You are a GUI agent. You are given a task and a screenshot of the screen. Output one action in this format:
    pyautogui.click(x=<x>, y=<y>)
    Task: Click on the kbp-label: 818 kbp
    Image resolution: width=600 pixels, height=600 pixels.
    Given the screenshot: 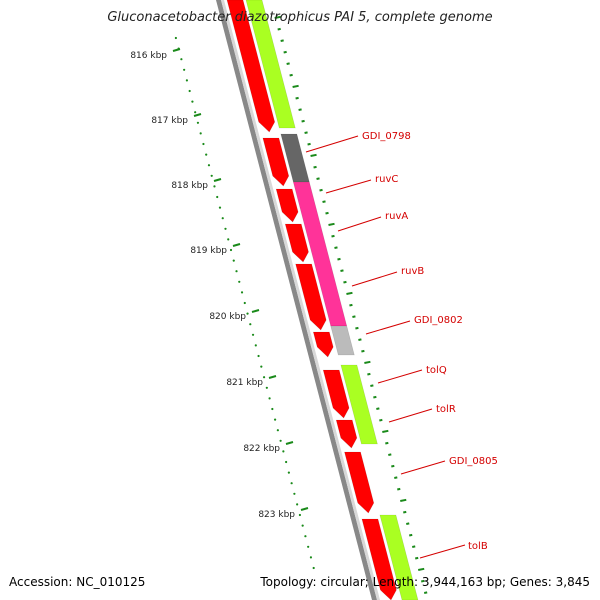 What is the action you would take?
    pyautogui.click(x=189, y=186)
    